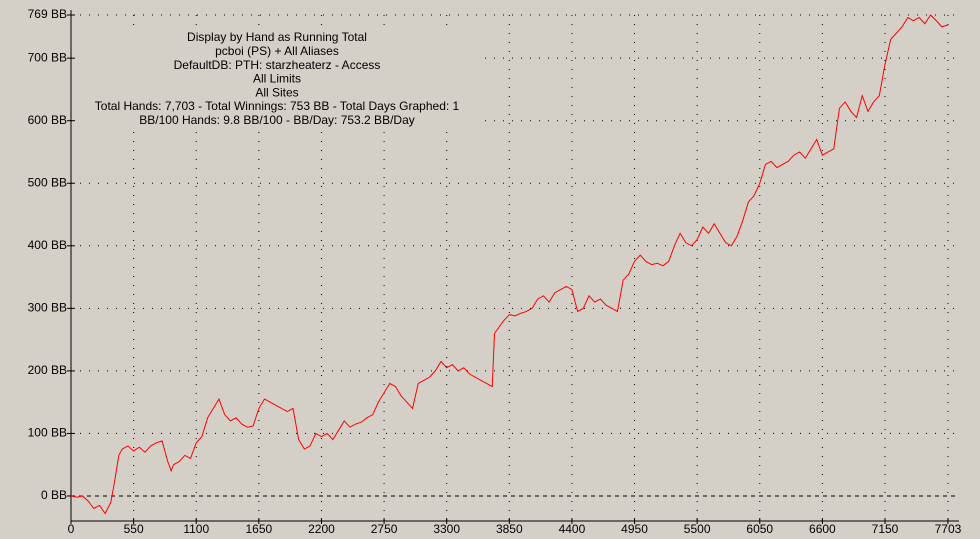 The image size is (980, 539). I want to click on x-tick-label: 4950, so click(634, 529).